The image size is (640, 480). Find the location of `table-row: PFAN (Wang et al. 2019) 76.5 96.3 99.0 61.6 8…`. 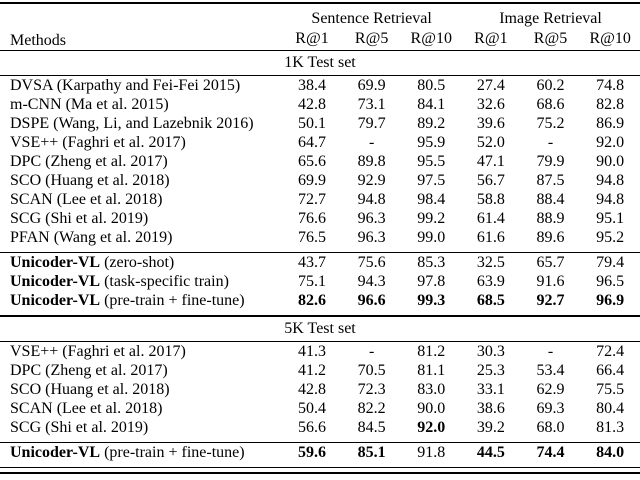

table-row: PFAN (Wang et al. 2019) 76.5 96.3 99.0 61.6 8… is located at coordinates (320, 240).